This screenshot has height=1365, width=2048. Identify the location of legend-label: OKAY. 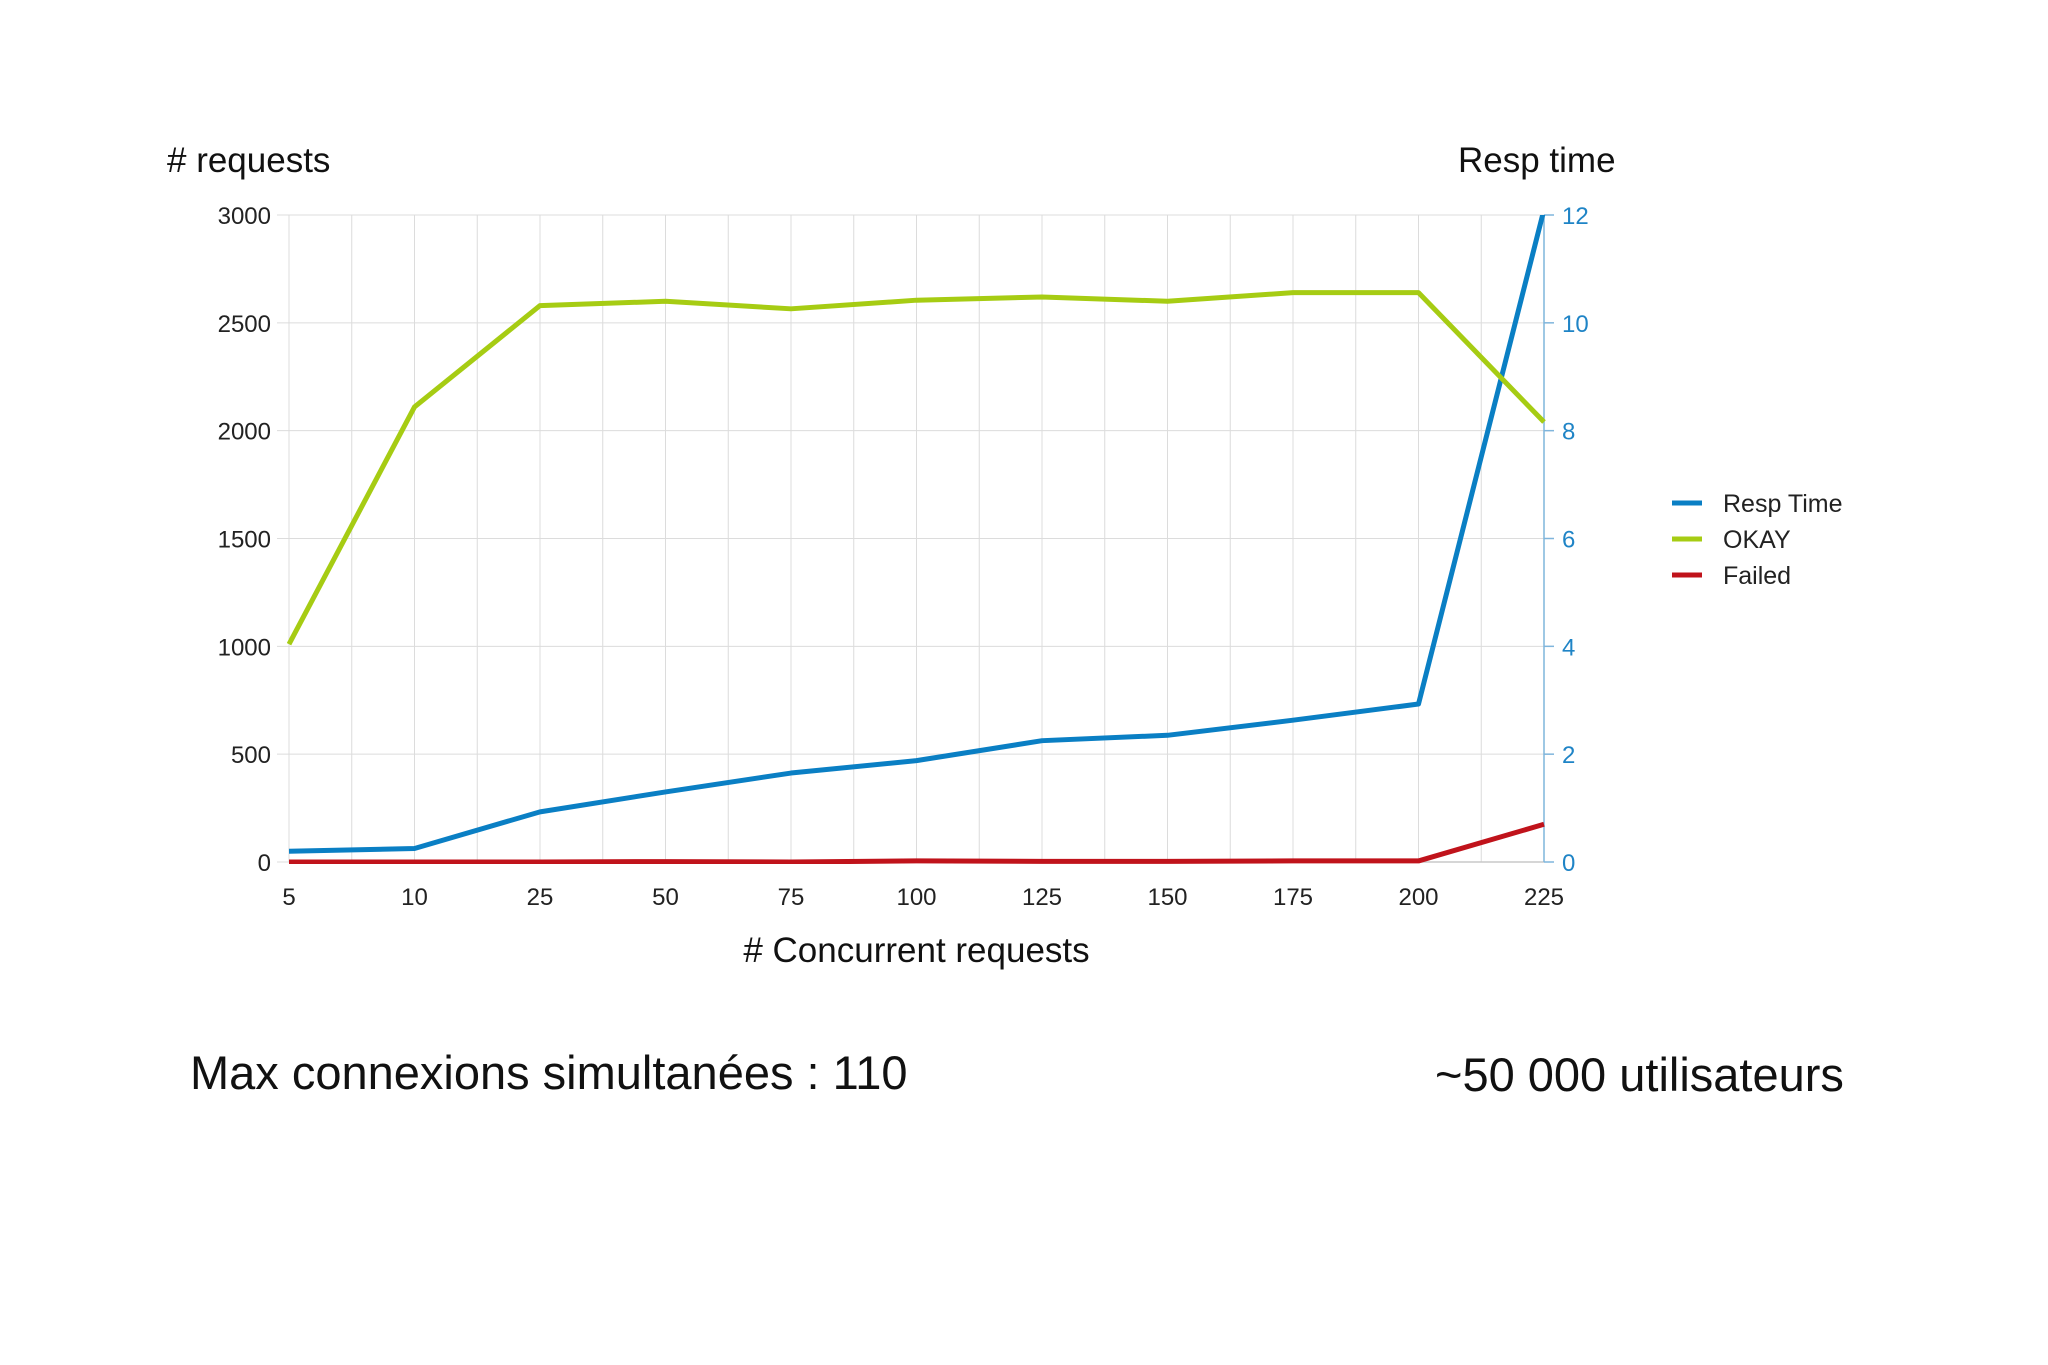
(1757, 540).